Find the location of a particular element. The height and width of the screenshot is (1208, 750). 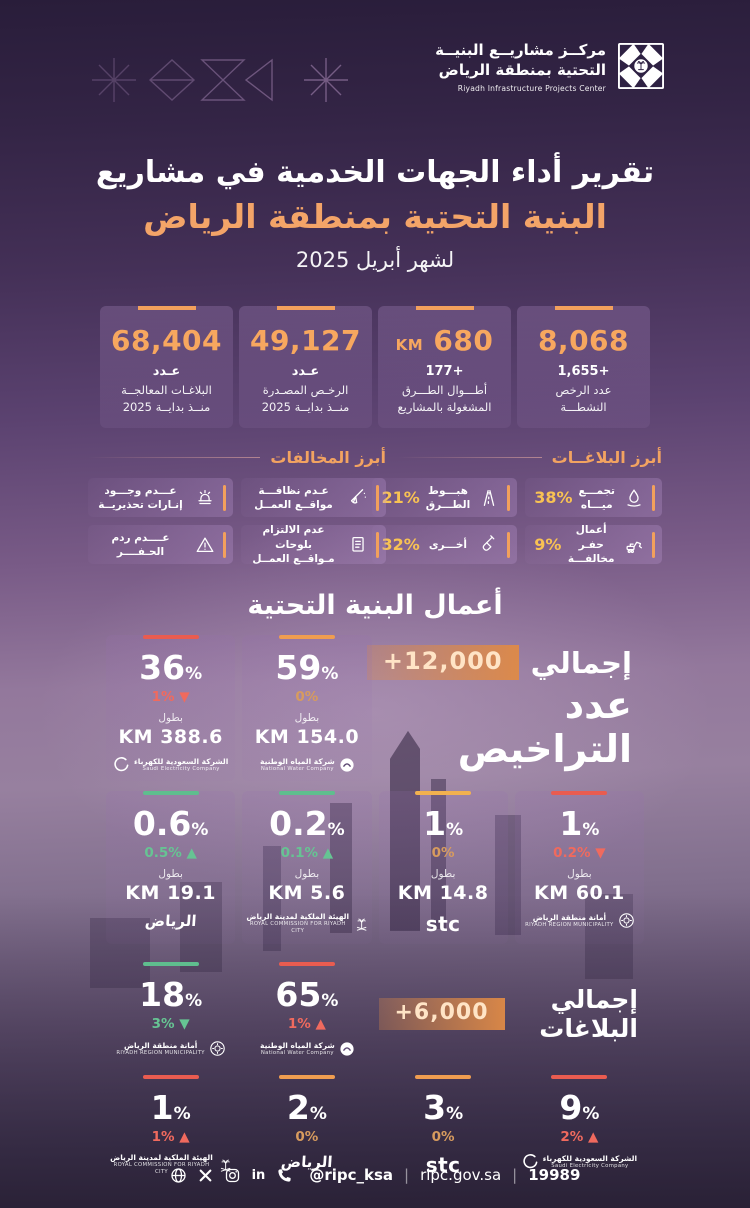

report-item-water: تجمـــع ميـــاه 38% is located at coordinates (593, 498).